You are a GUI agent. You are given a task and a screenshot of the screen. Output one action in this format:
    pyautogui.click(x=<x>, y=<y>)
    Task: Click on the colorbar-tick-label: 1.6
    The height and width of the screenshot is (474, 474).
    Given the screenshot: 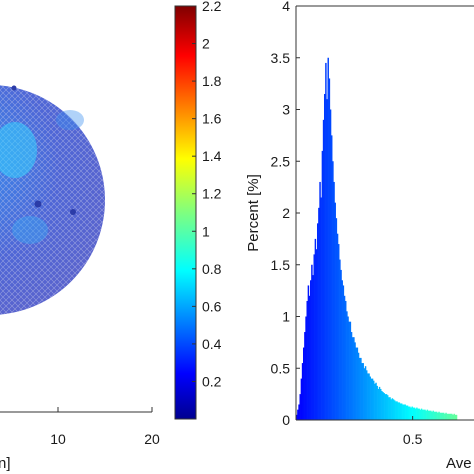 What is the action you would take?
    pyautogui.click(x=212, y=119)
    